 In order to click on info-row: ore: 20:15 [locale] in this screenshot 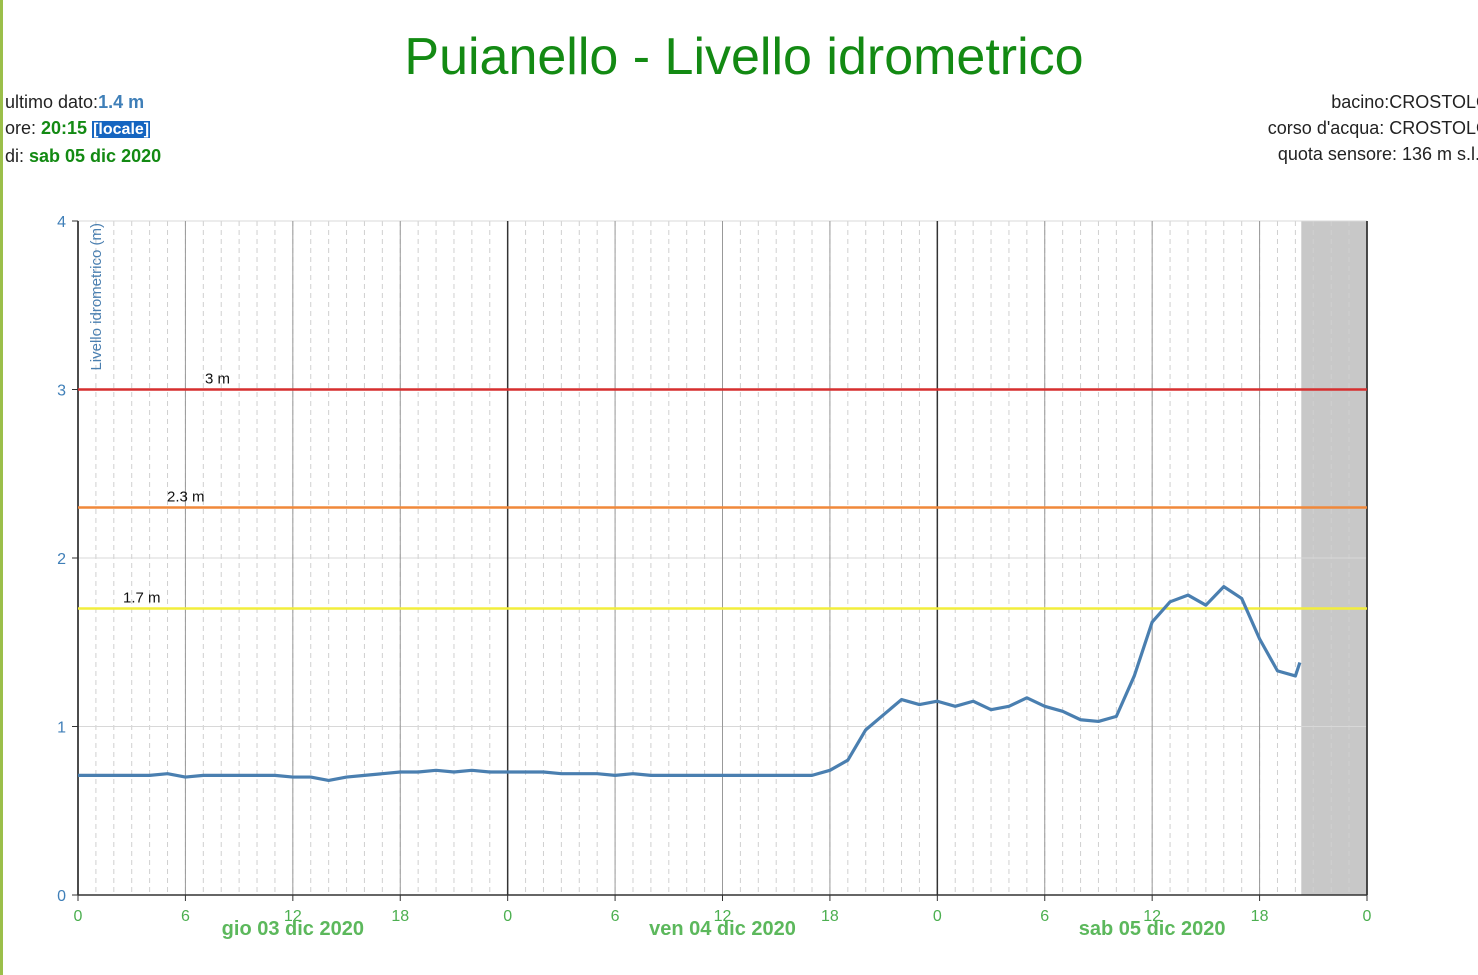, I will do `click(83, 129)`.